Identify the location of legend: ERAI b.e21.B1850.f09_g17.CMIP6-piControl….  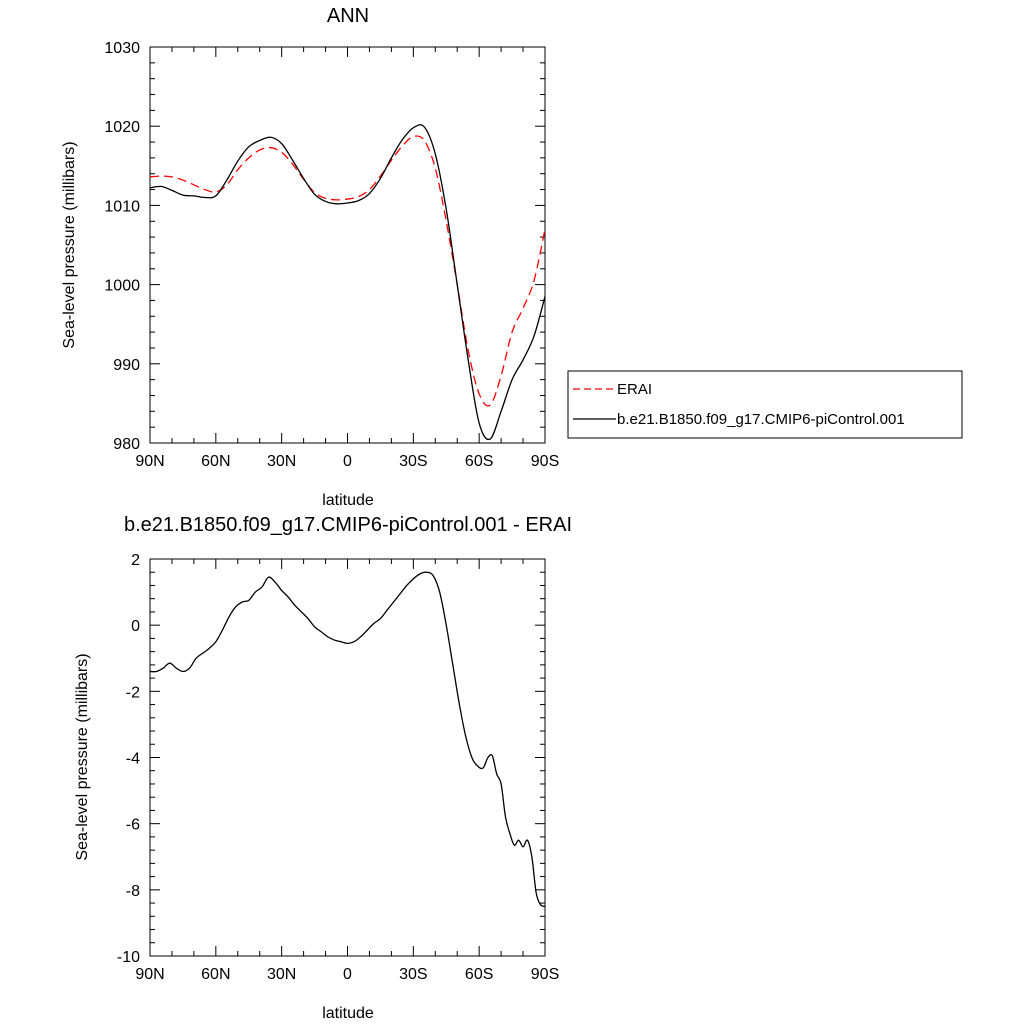
(765, 404).